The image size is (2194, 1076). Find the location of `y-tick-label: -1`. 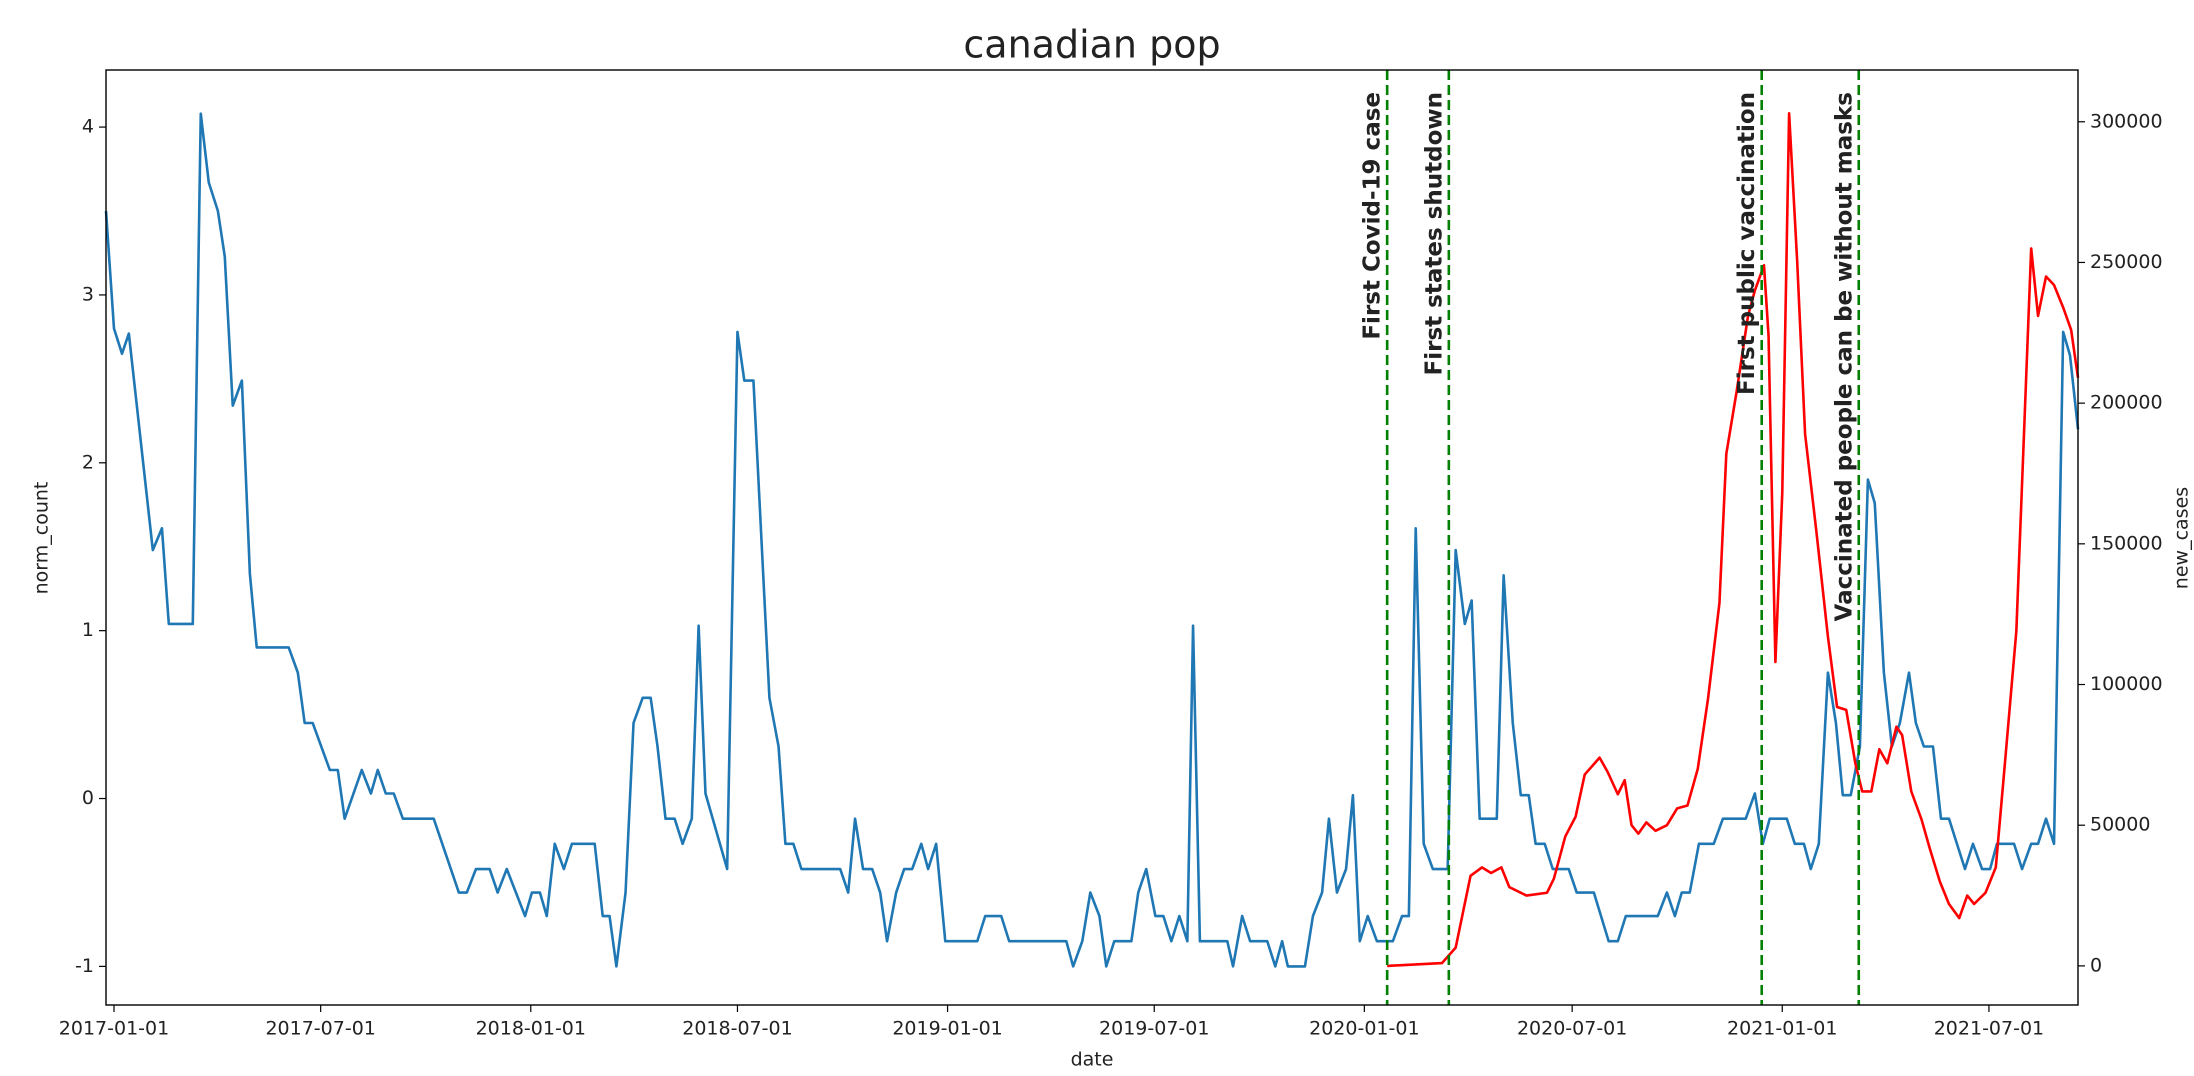

y-tick-label: -1 is located at coordinates (84, 966).